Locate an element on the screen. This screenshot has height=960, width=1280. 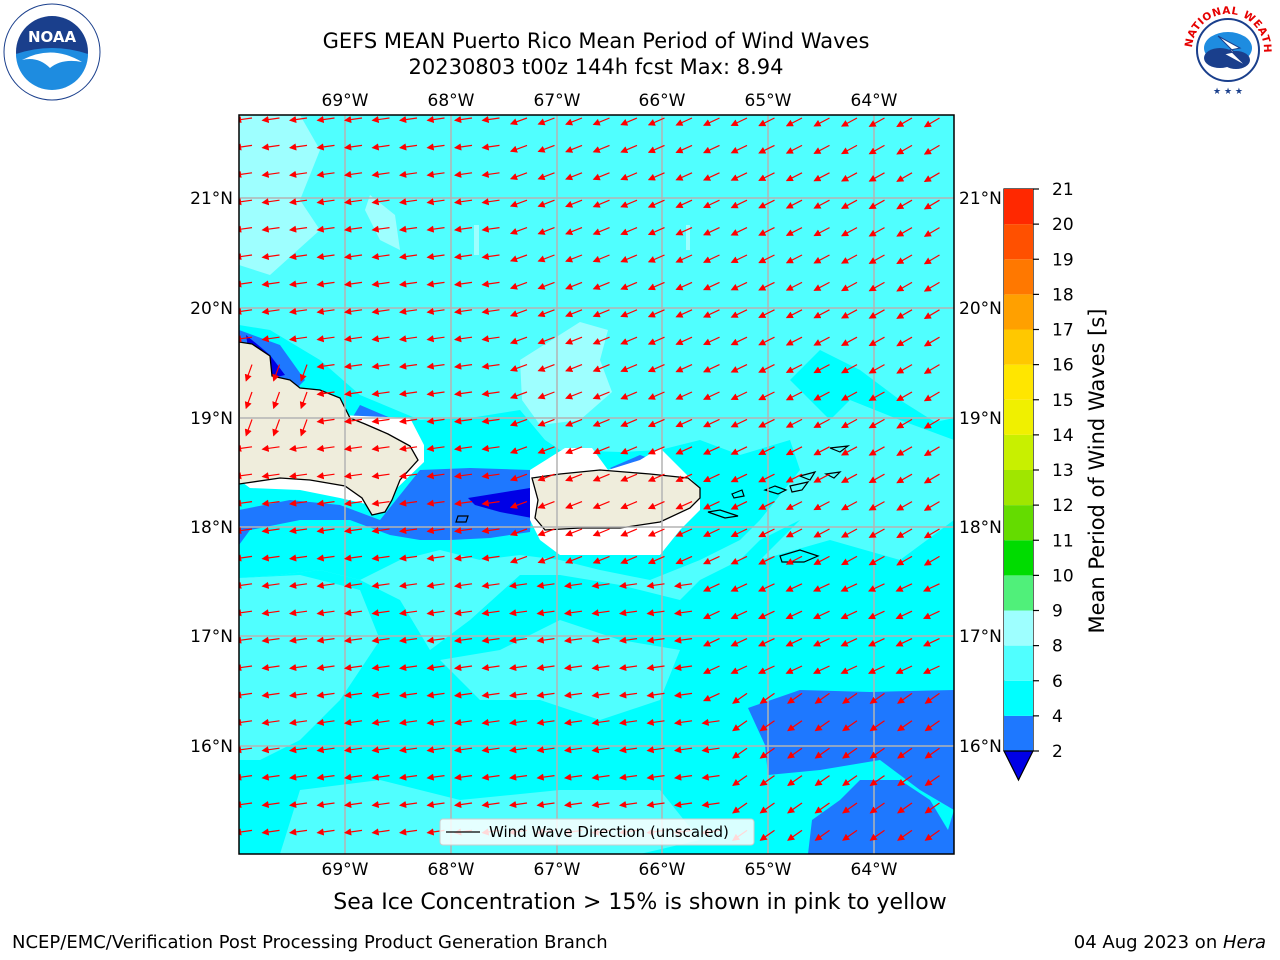
lon-label-bottom: 68°W is located at coordinates (451, 870).